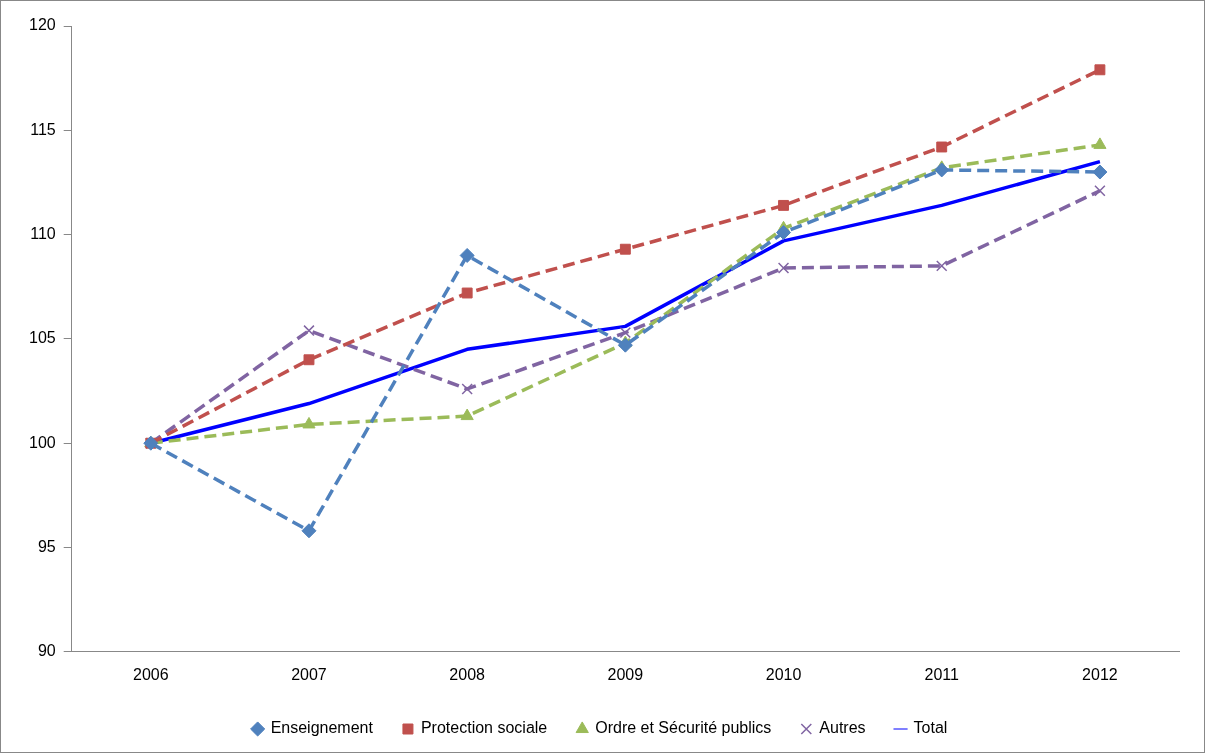 The width and height of the screenshot is (1205, 753). Describe the element at coordinates (46, 546) in the screenshot. I see `y-tick-label: 95` at that location.